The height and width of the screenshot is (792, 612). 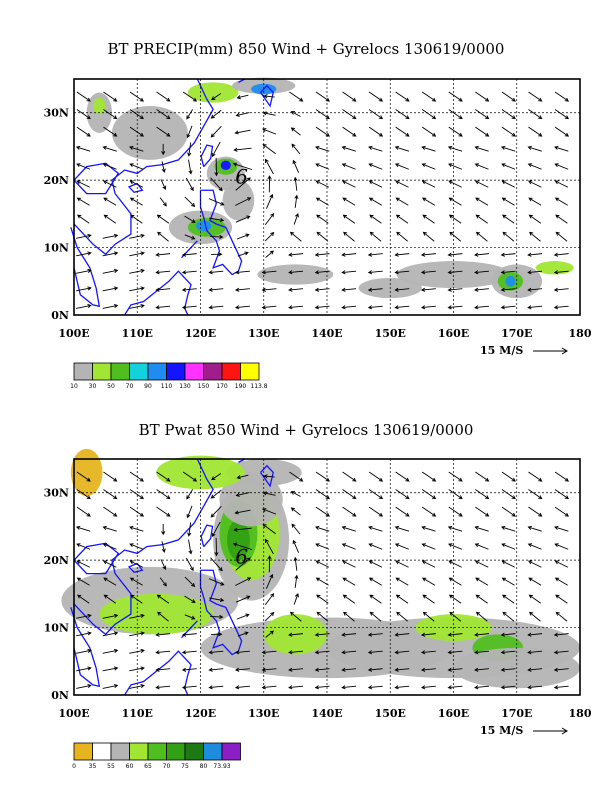 What do you see at coordinates (130, 766) in the screenshot?
I see `colorbar-label: 60` at bounding box center [130, 766].